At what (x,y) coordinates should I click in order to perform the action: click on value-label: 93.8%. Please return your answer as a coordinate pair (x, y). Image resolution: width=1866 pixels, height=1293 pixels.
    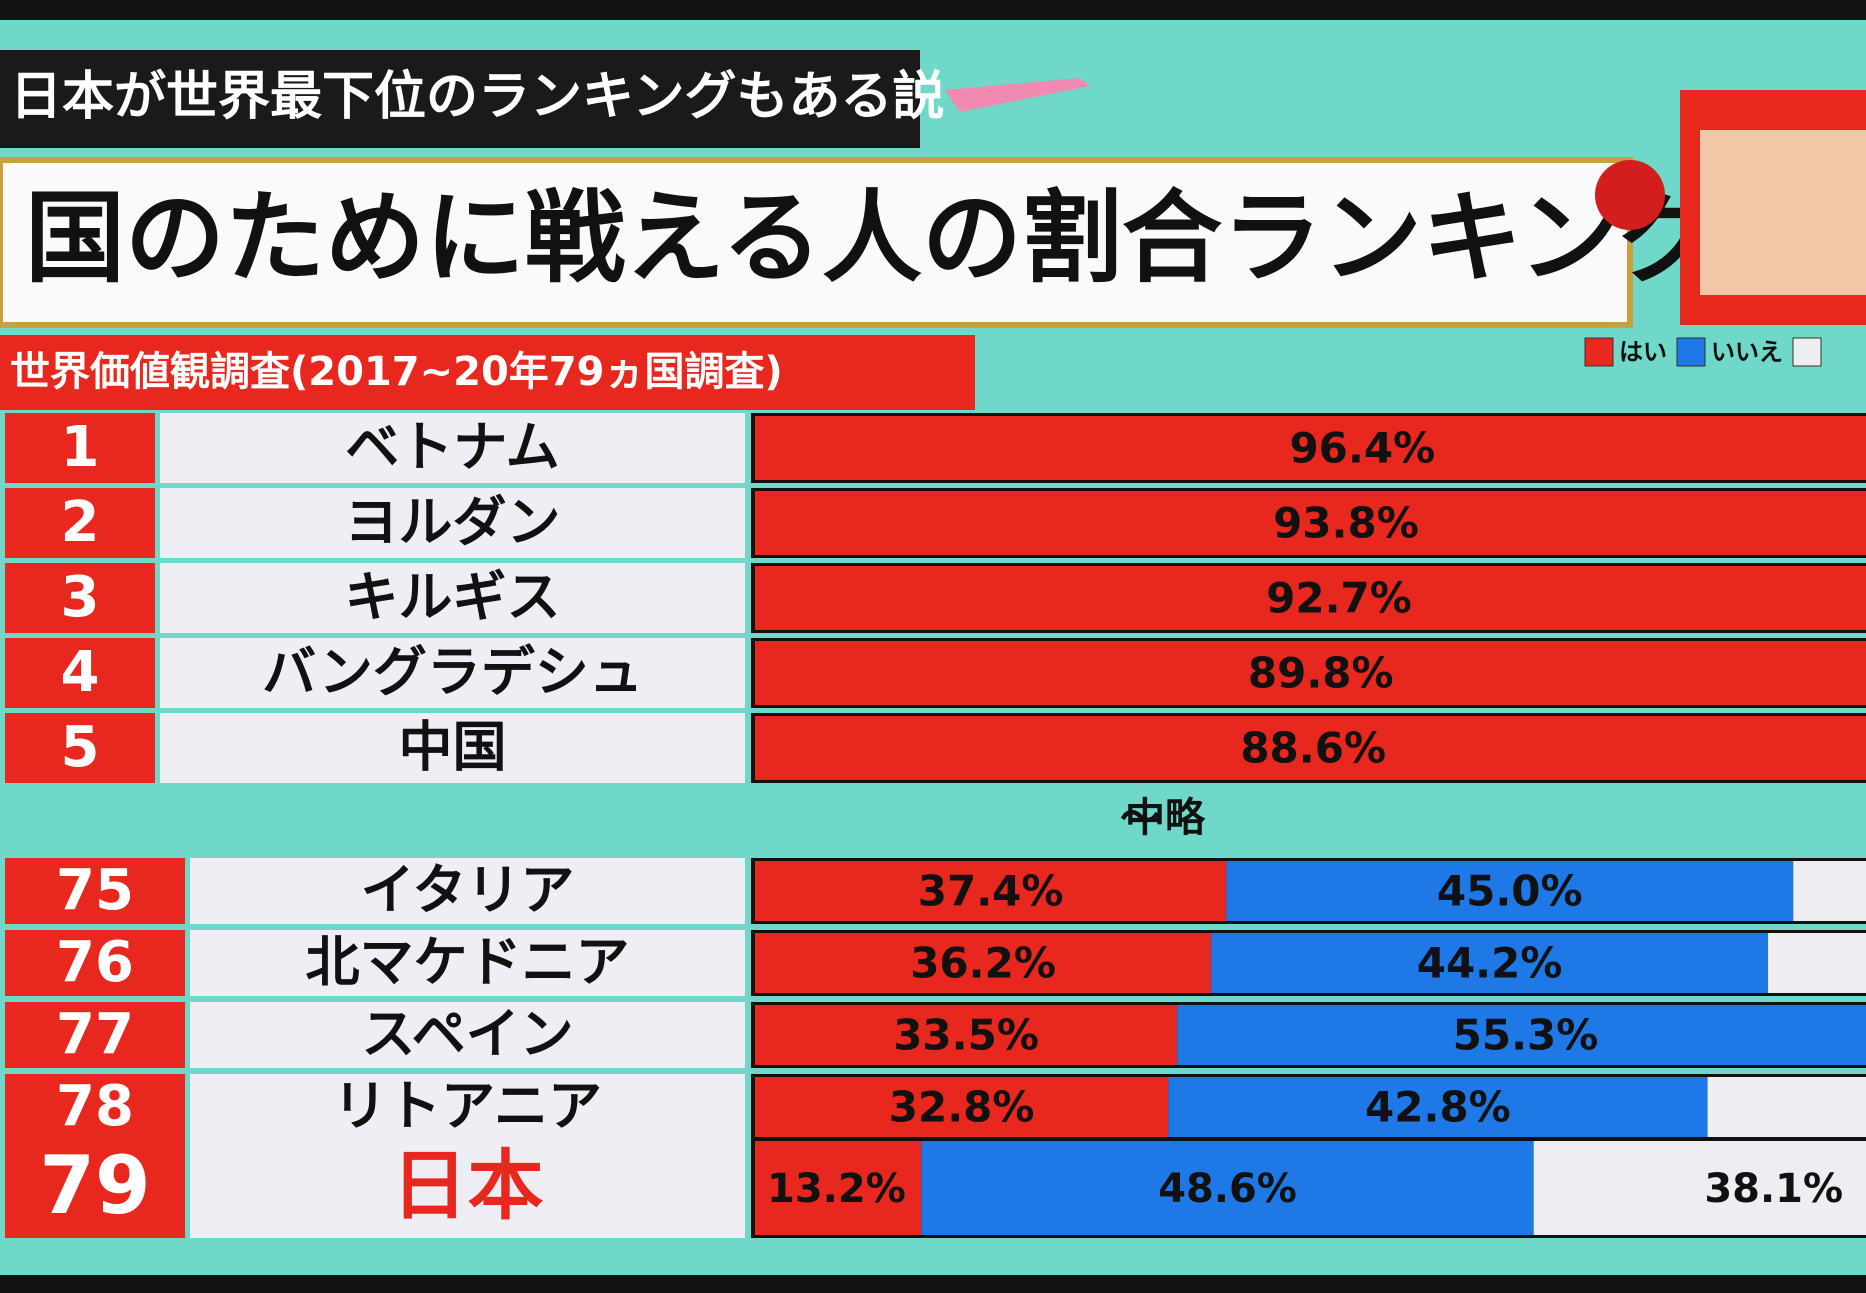
    Looking at the image, I should click on (1346, 523).